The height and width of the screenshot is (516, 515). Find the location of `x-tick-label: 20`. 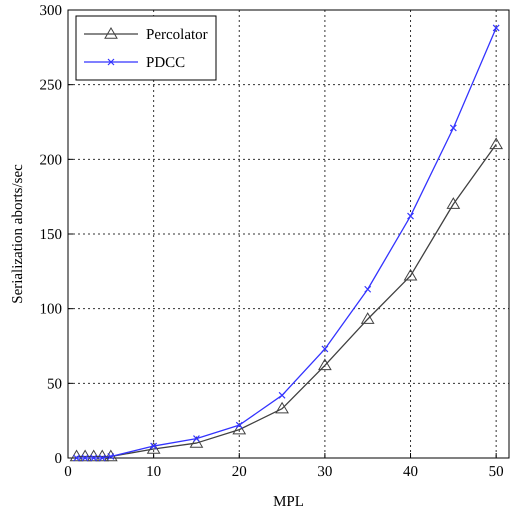

x-tick-label: 20 is located at coordinates (239, 472).